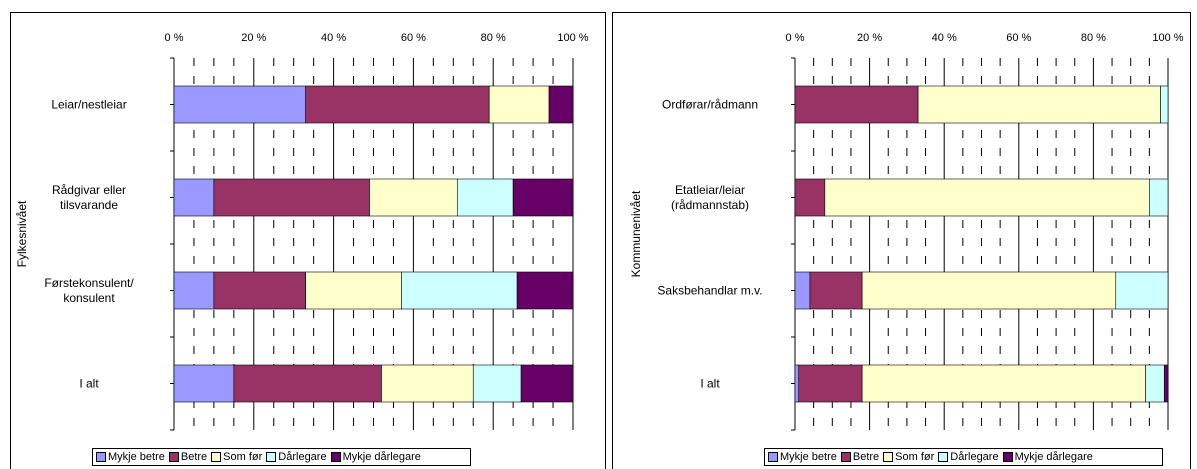 This screenshot has width=1197, height=469. Describe the element at coordinates (89, 104) in the screenshot. I see `category-label: Leiar/nestleiar` at that location.